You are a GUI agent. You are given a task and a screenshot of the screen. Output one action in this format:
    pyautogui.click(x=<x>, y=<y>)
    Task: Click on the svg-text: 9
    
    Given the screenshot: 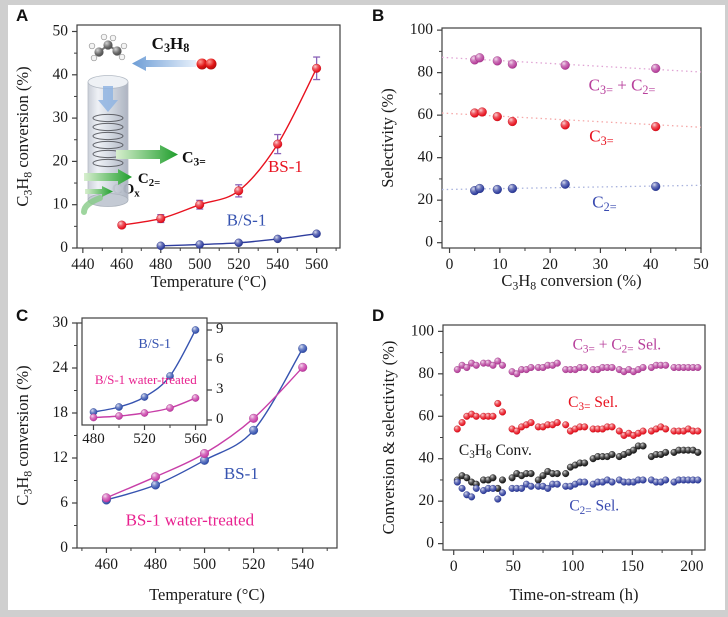 What is the action you would take?
    pyautogui.click(x=220, y=329)
    